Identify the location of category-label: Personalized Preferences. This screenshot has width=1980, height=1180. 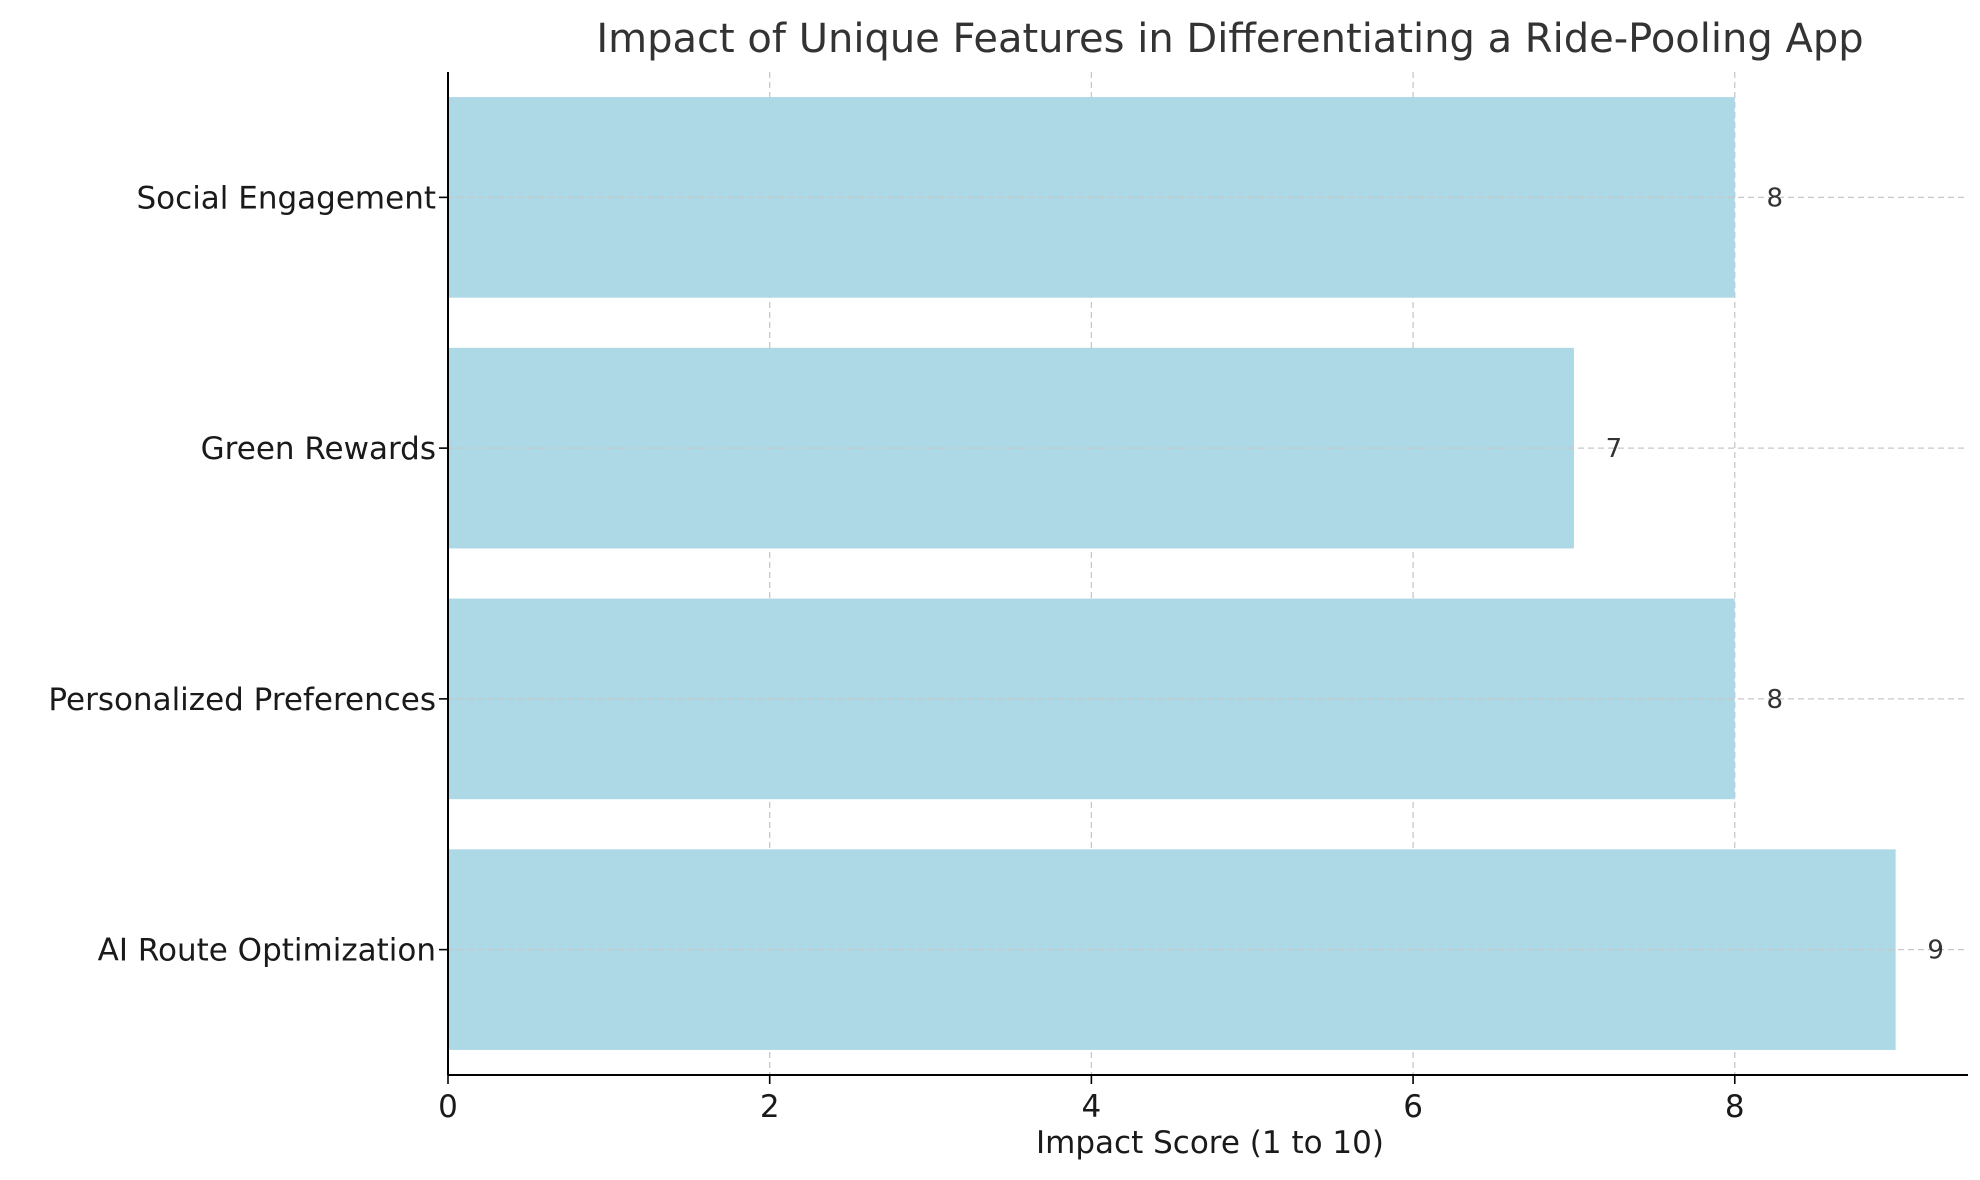
(242, 700).